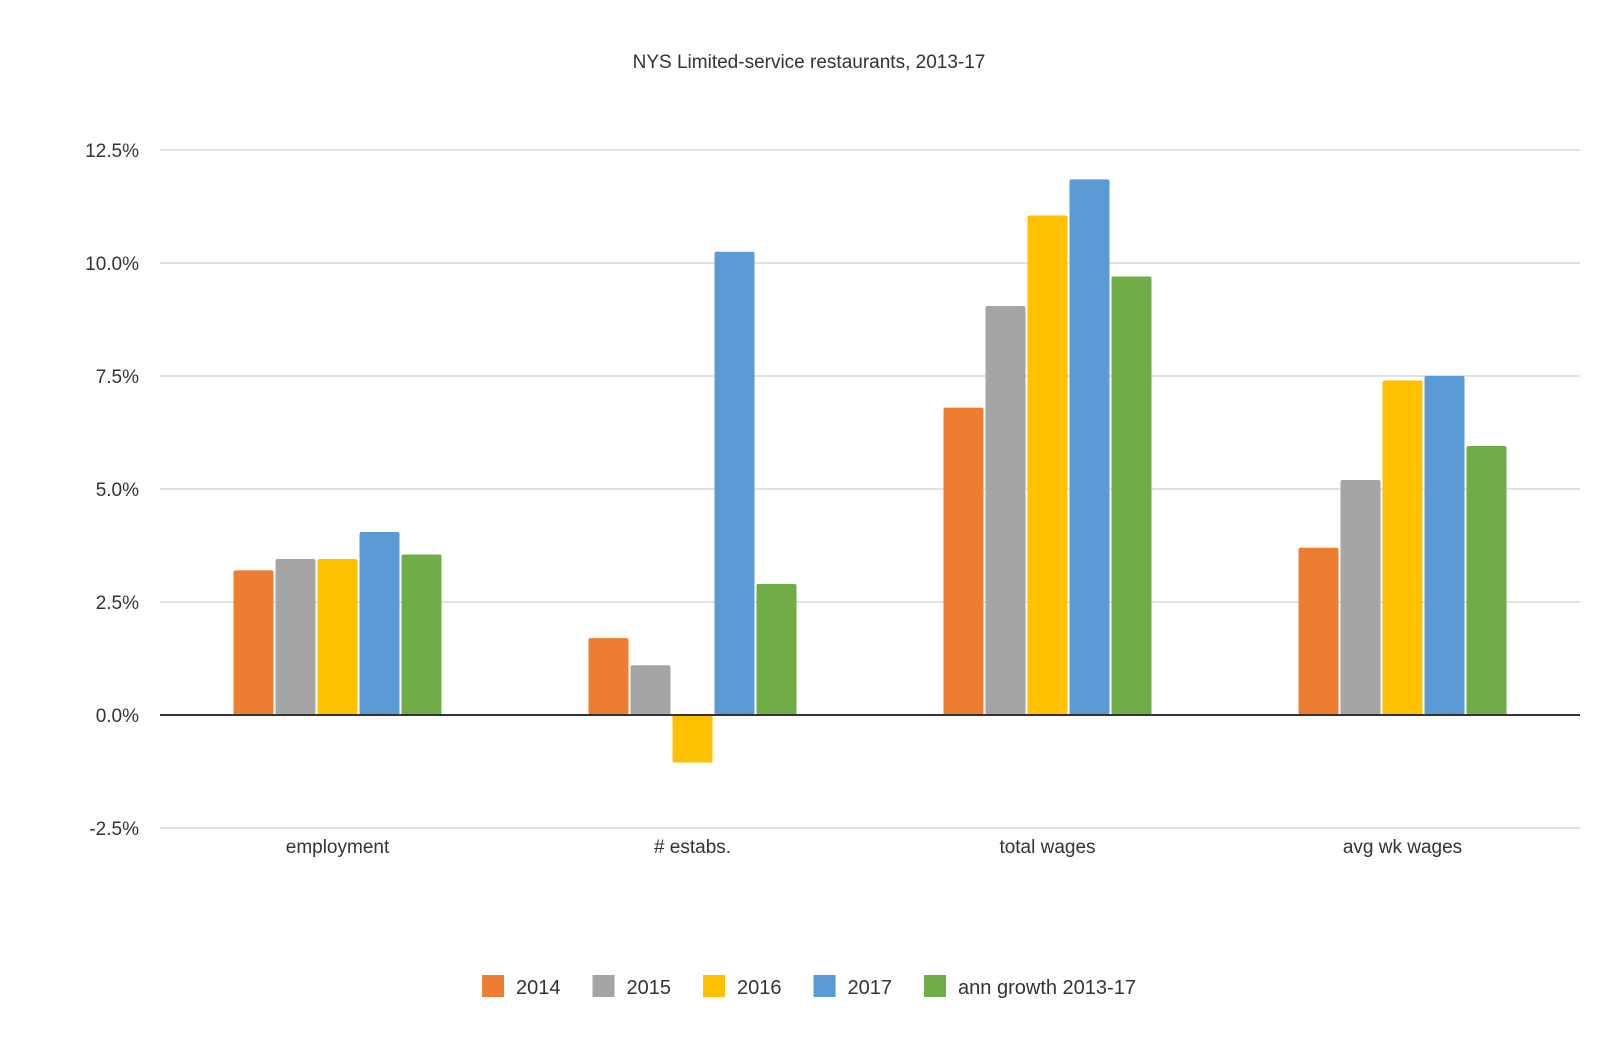  Describe the element at coordinates (117, 377) in the screenshot. I see `y-tick-label: 7.5%` at that location.